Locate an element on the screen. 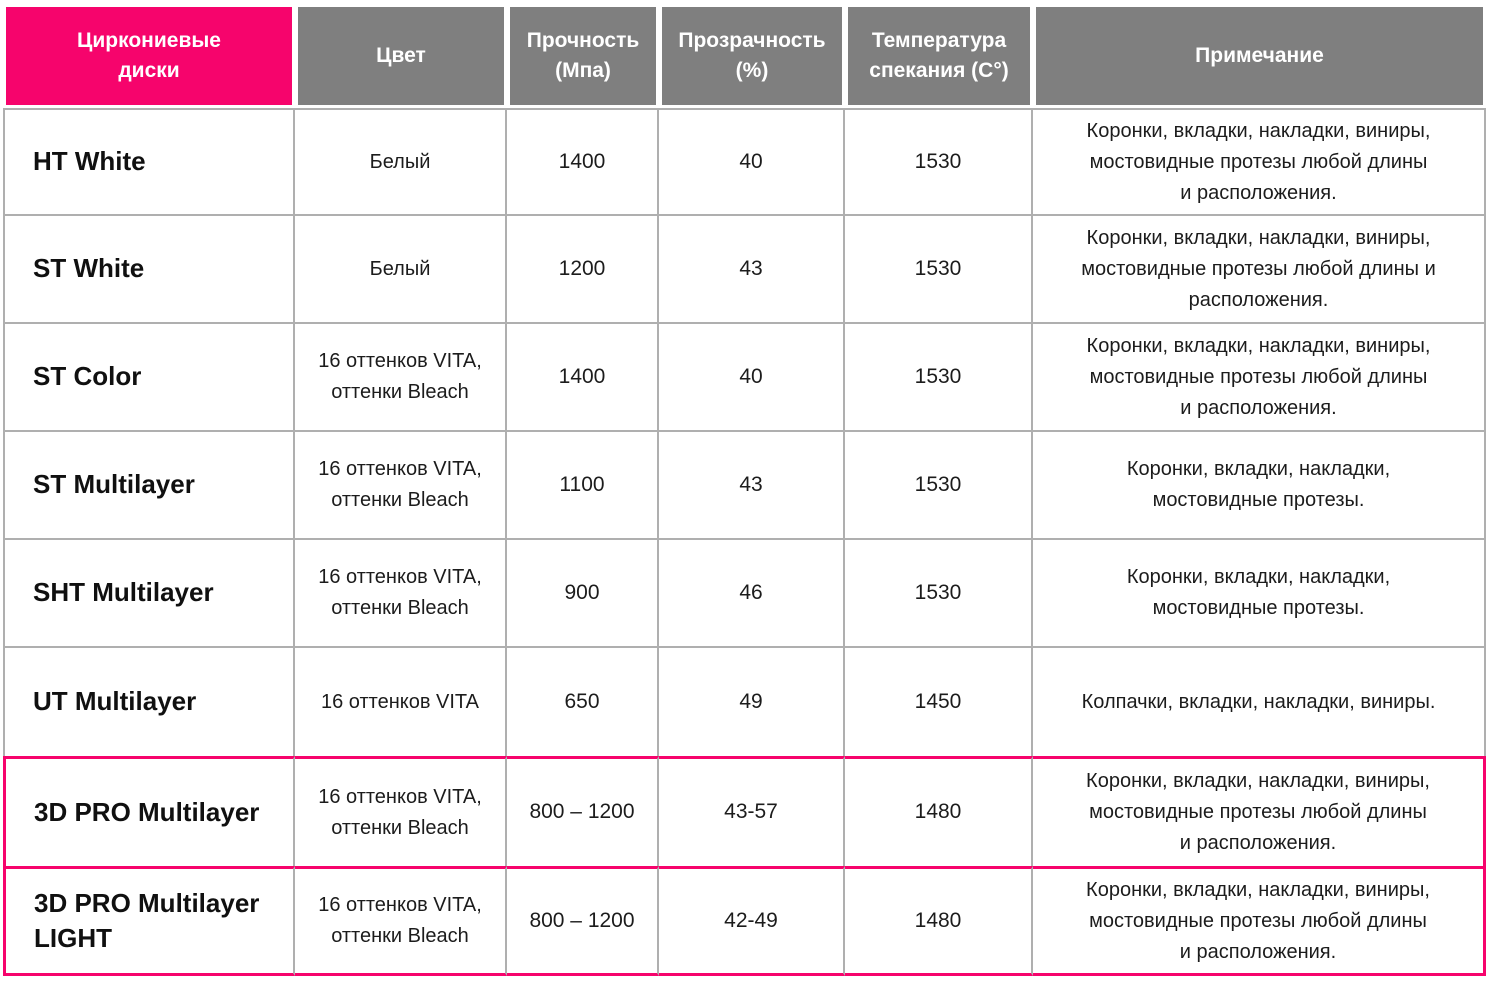 The height and width of the screenshot is (1001, 1489). cell-disk-name: 3D PRO Multilayer LIGHT is located at coordinates (149, 921).